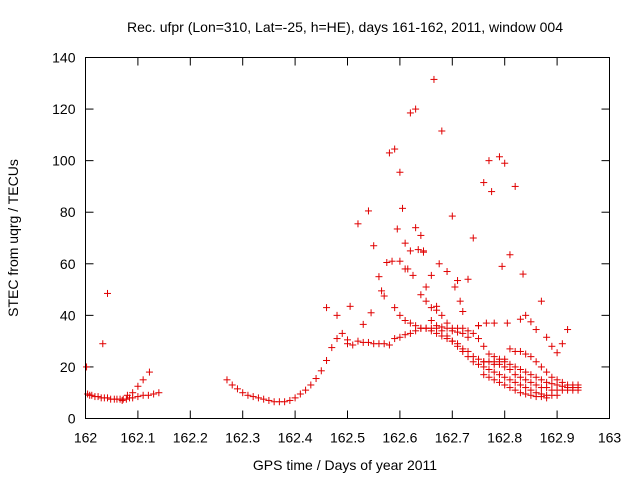 This screenshot has width=640, height=480. Describe the element at coordinates (557, 438) in the screenshot. I see `x-tick-label: 162.9` at that location.